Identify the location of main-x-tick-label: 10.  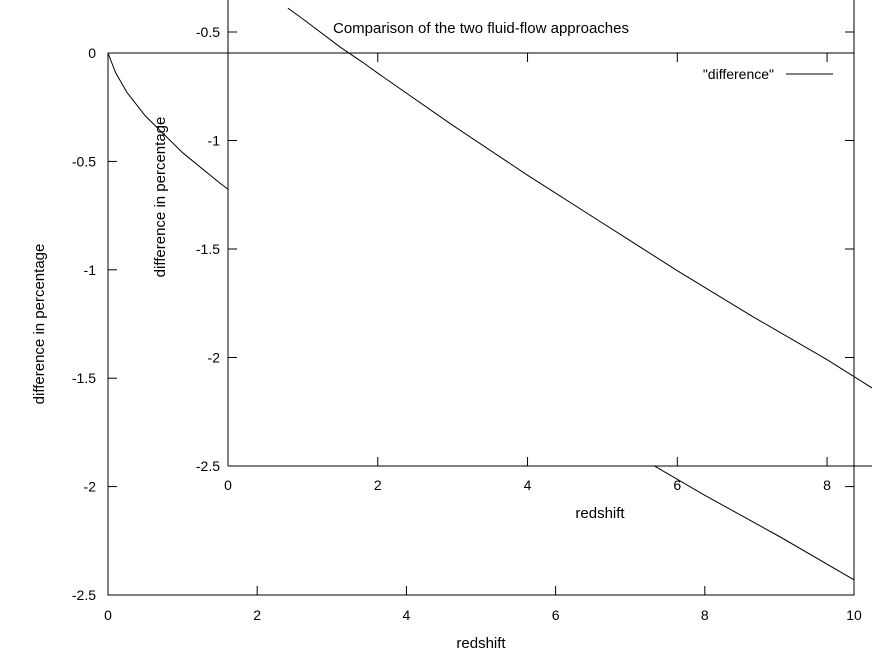
(854, 615).